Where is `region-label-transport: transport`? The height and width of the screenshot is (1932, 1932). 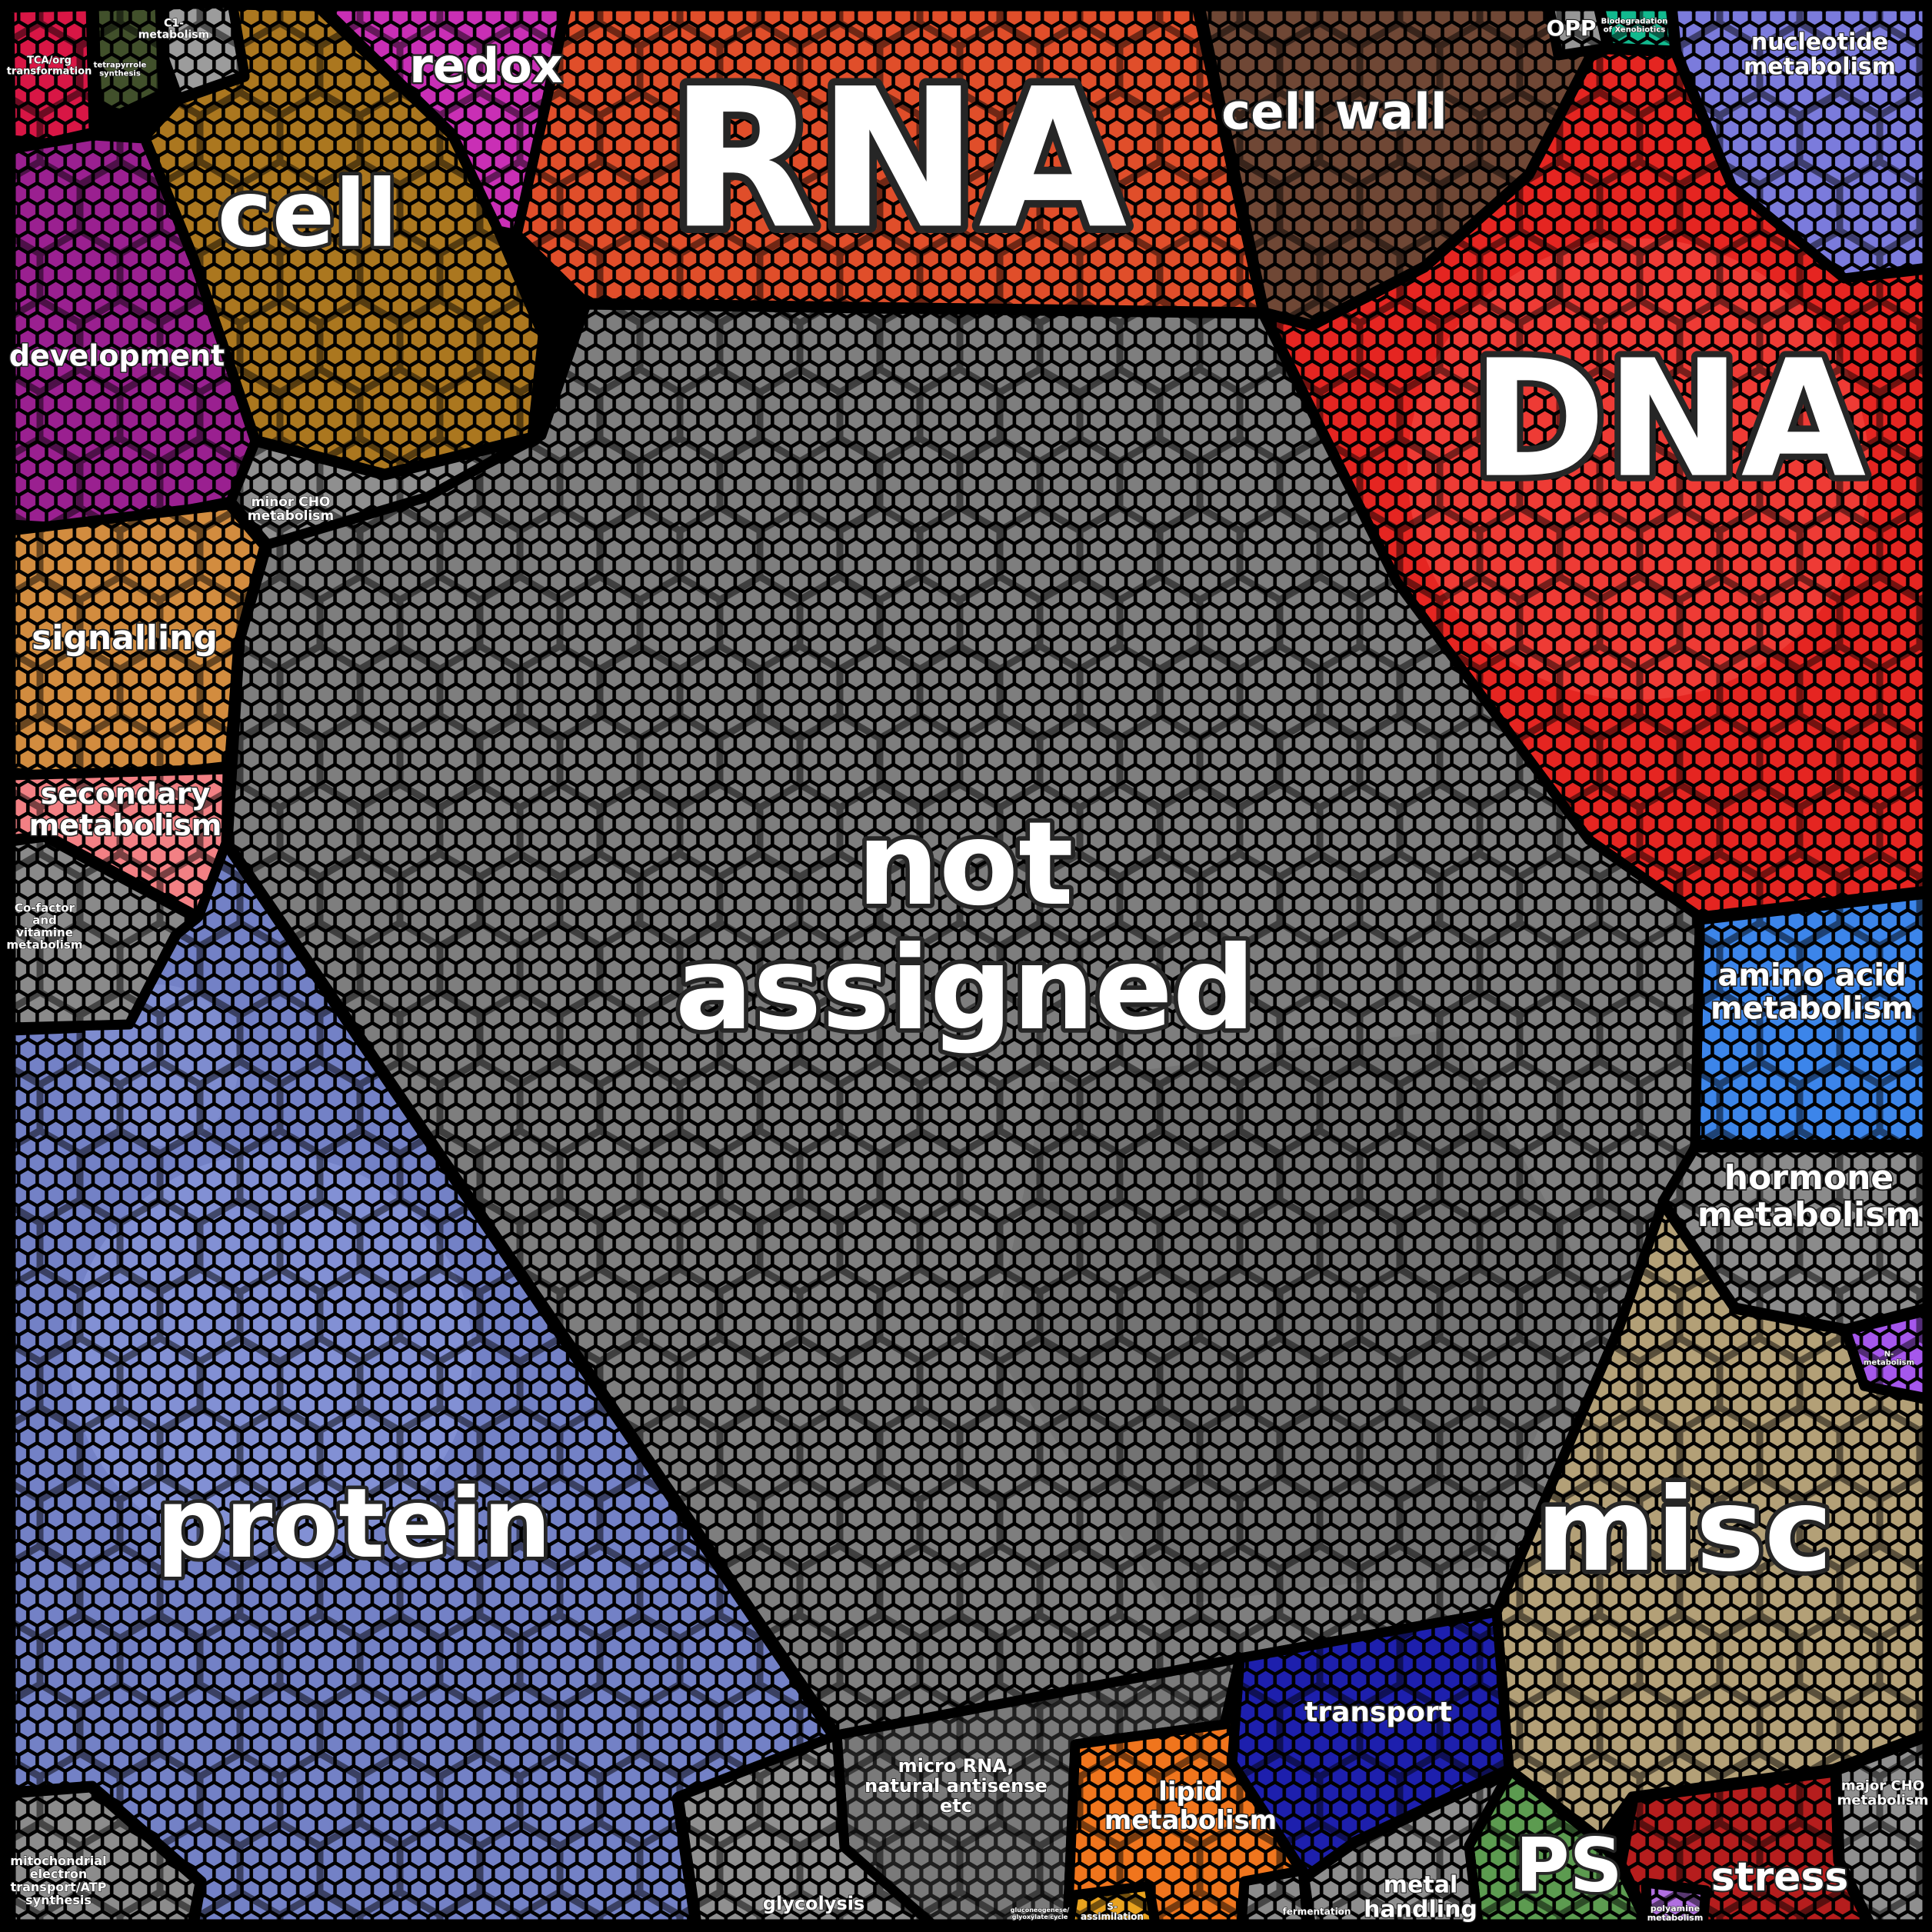
region-label-transport: transport is located at coordinates (1378, 1712).